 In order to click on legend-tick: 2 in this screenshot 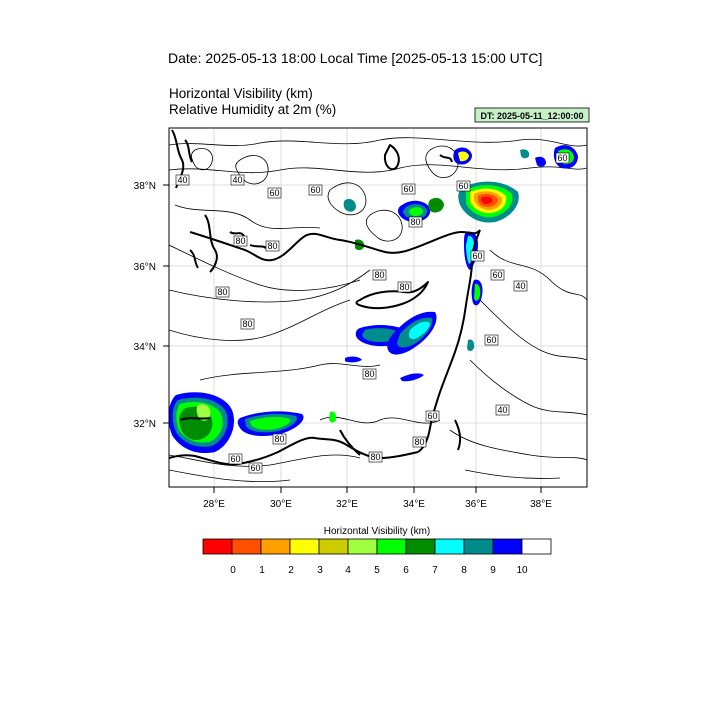, I will do `click(291, 570)`.